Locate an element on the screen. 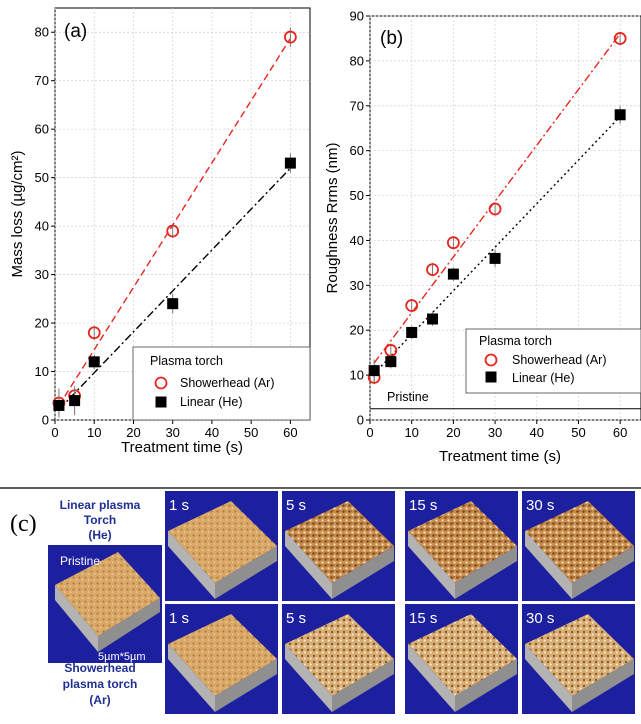 The image size is (641, 724). pristine-surface-image: Pristine 5µm*5µm is located at coordinates (105, 604).